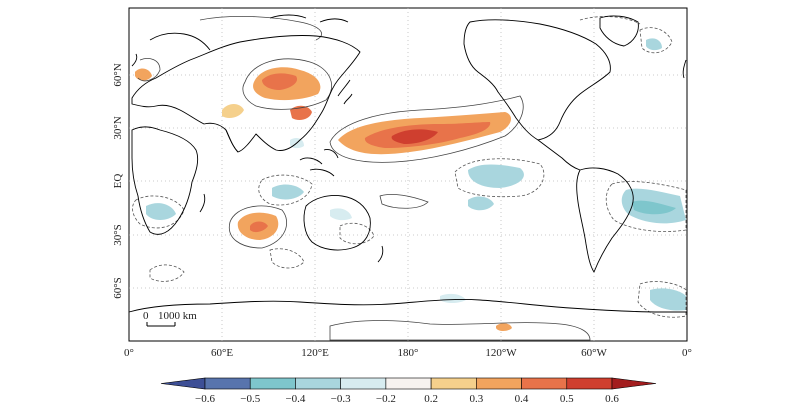 This screenshot has height=414, width=800. What do you see at coordinates (431, 399) in the screenshot?
I see `colorbar-tick-label: 0.2` at bounding box center [431, 399].